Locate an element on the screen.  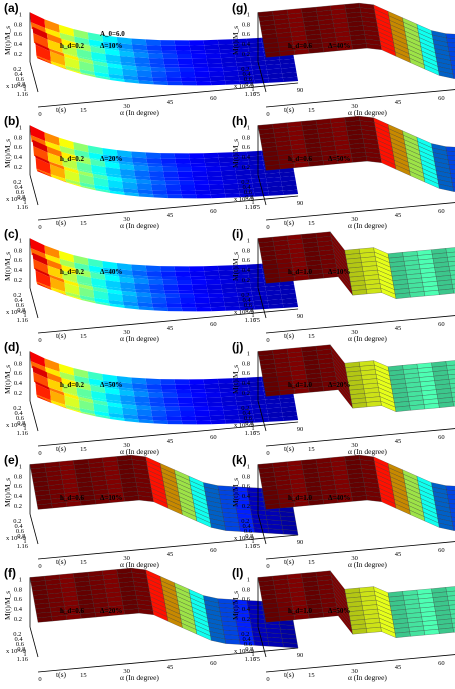
alpha-axis-label: α (In degree) is located at coordinates (139, 338).